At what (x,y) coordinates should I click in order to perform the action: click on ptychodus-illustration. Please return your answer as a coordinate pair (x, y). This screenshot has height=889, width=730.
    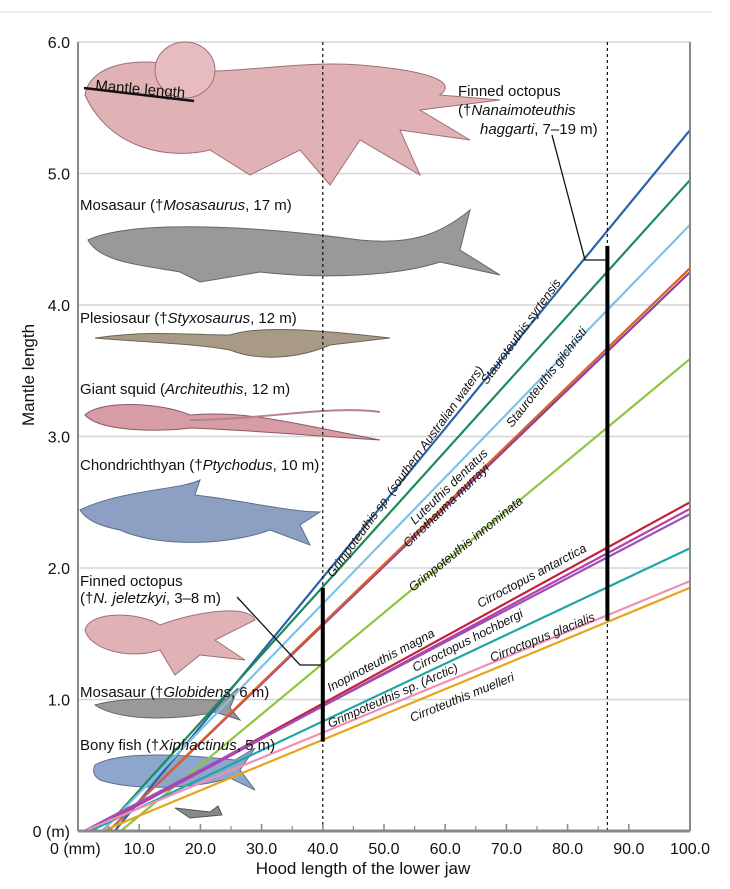
    Looking at the image, I should click on (200, 512).